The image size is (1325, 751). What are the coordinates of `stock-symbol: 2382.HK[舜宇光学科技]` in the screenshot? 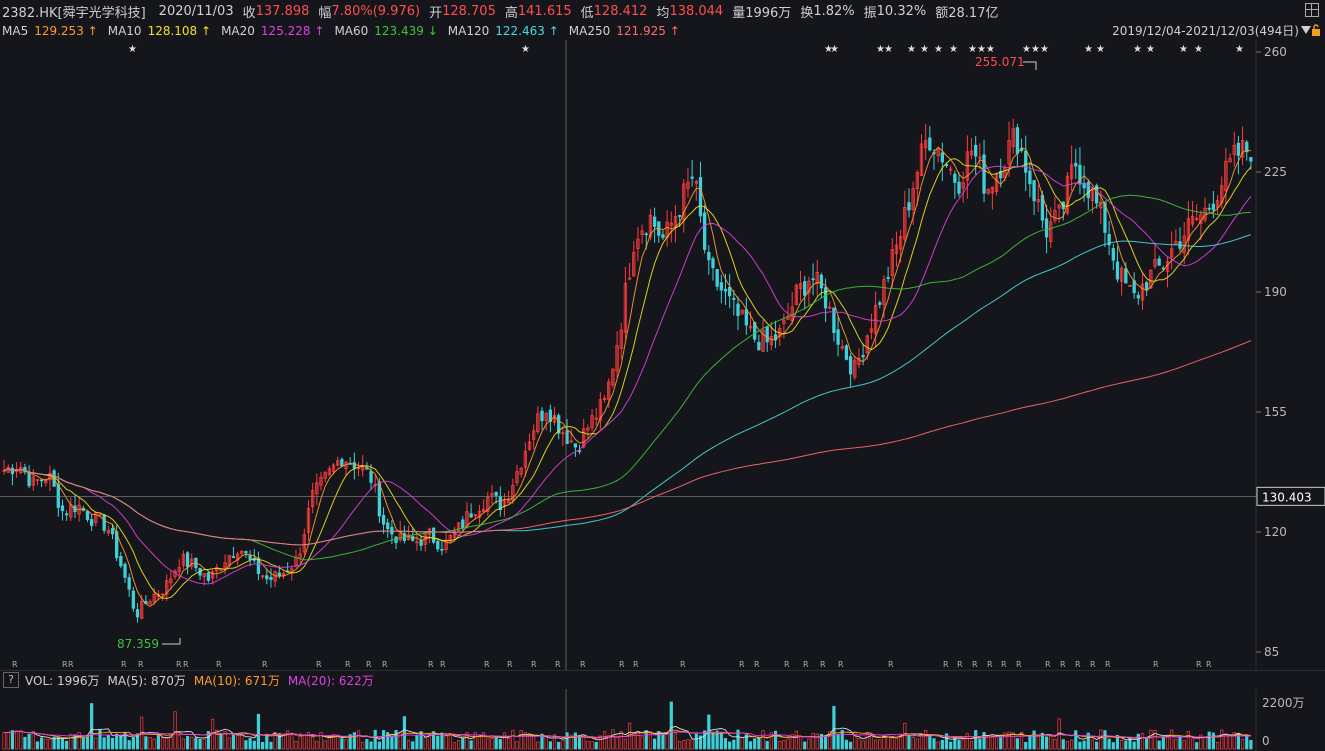 It's located at (74, 13).